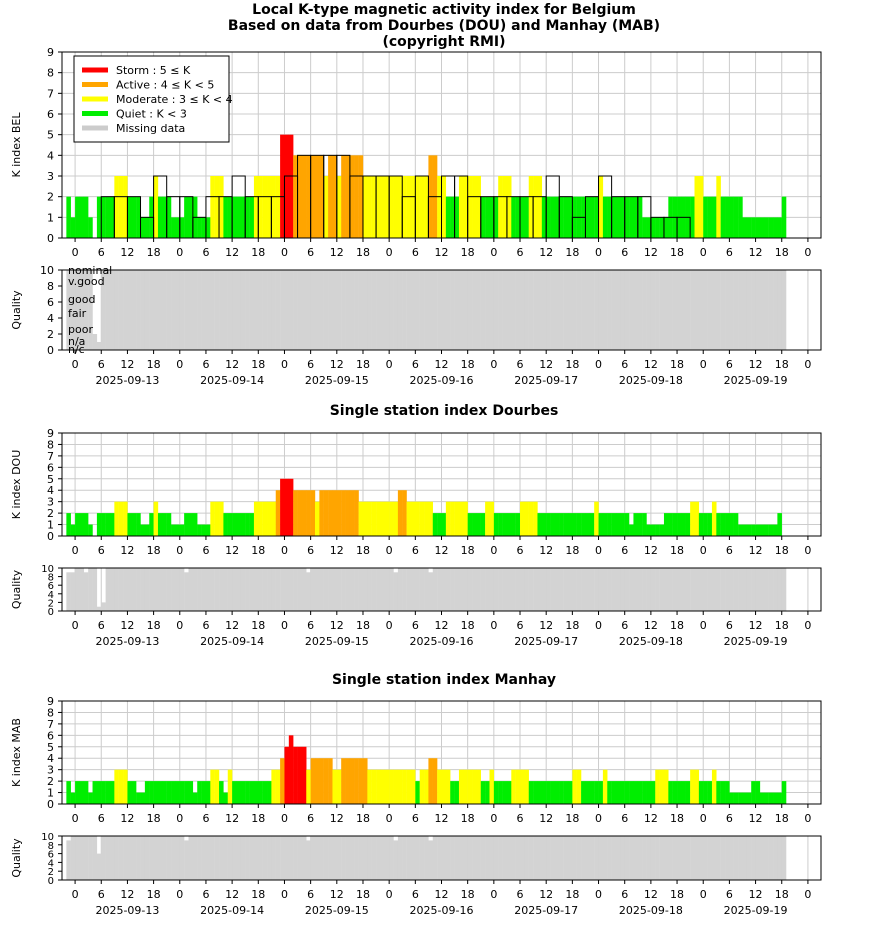 The image size is (880, 928). Describe the element at coordinates (258, 818) in the screenshot. I see `mab-k-x-tick-label: 18` at that location.